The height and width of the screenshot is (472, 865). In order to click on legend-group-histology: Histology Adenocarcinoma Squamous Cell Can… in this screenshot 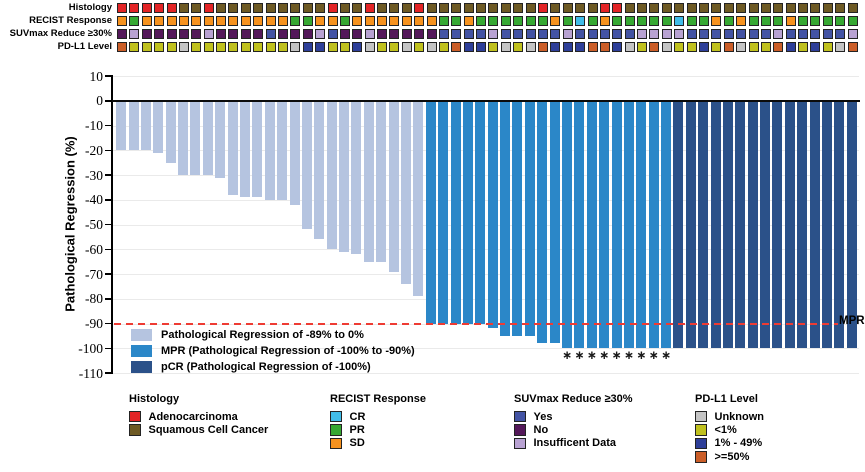, I will do `click(198, 415)`.